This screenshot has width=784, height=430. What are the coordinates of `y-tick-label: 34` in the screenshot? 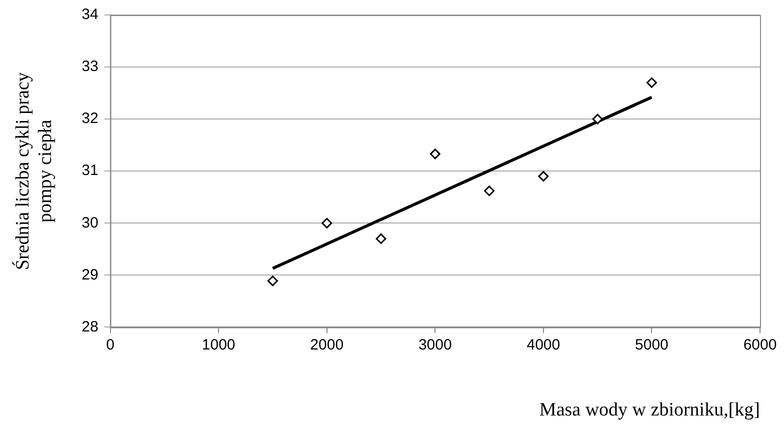 It's located at (90, 15).